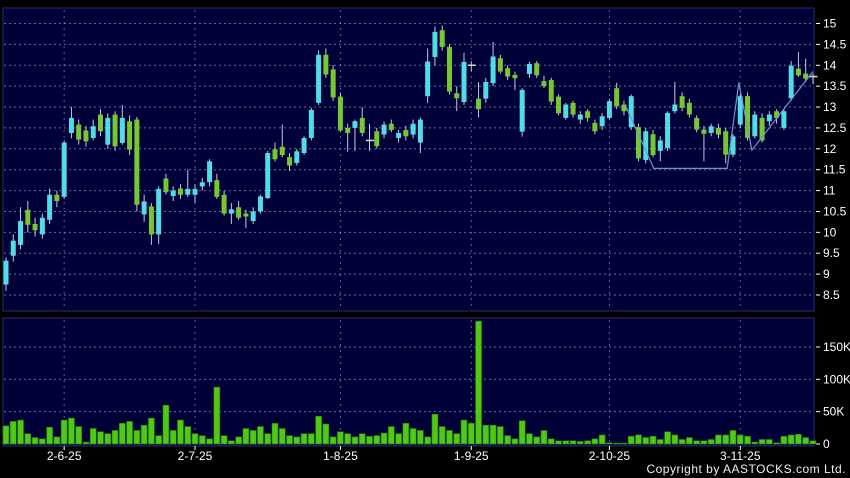 This screenshot has width=850, height=478. I want to click on price-axis-label: 9.5, so click(831, 253).